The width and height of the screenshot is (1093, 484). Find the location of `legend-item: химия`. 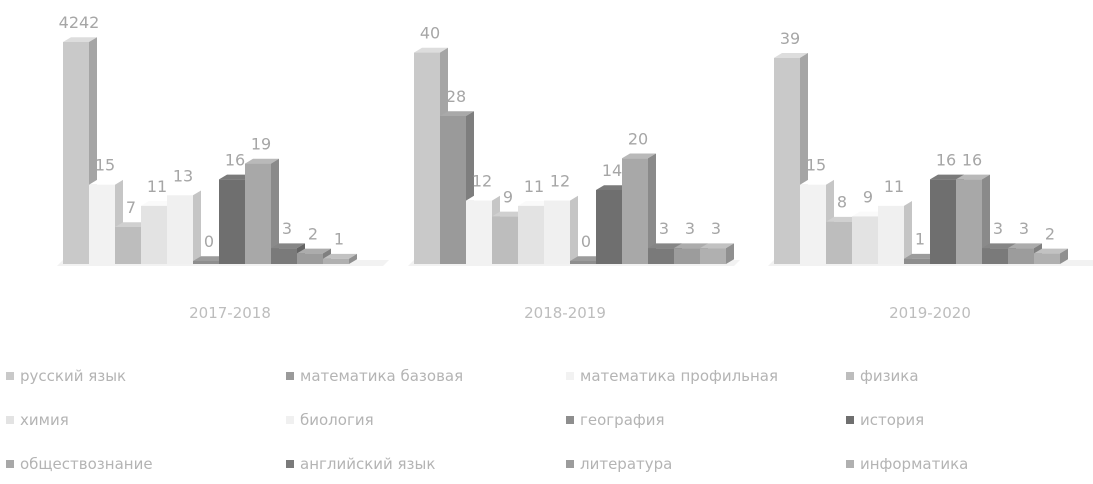

legend-item: химия is located at coordinates (37, 420).